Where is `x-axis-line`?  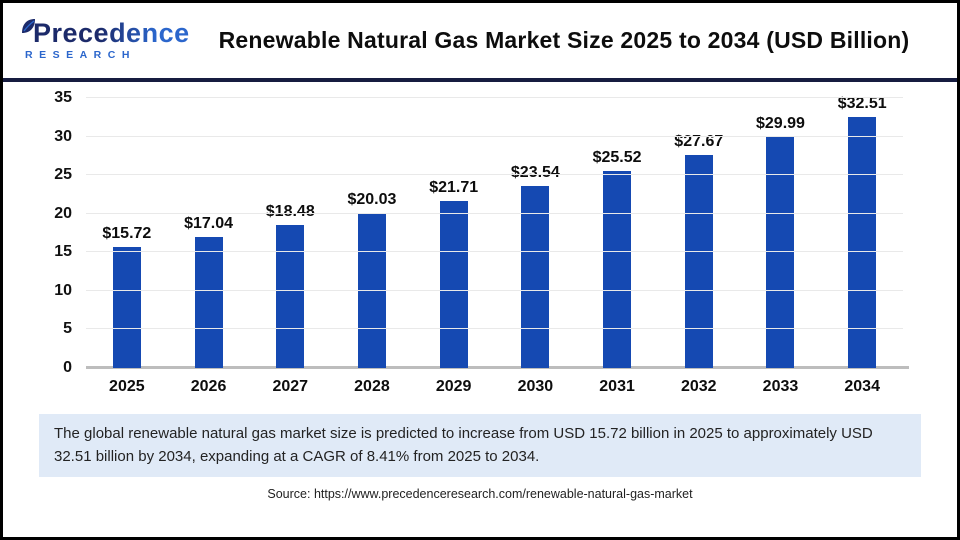 x-axis-line is located at coordinates (497, 367).